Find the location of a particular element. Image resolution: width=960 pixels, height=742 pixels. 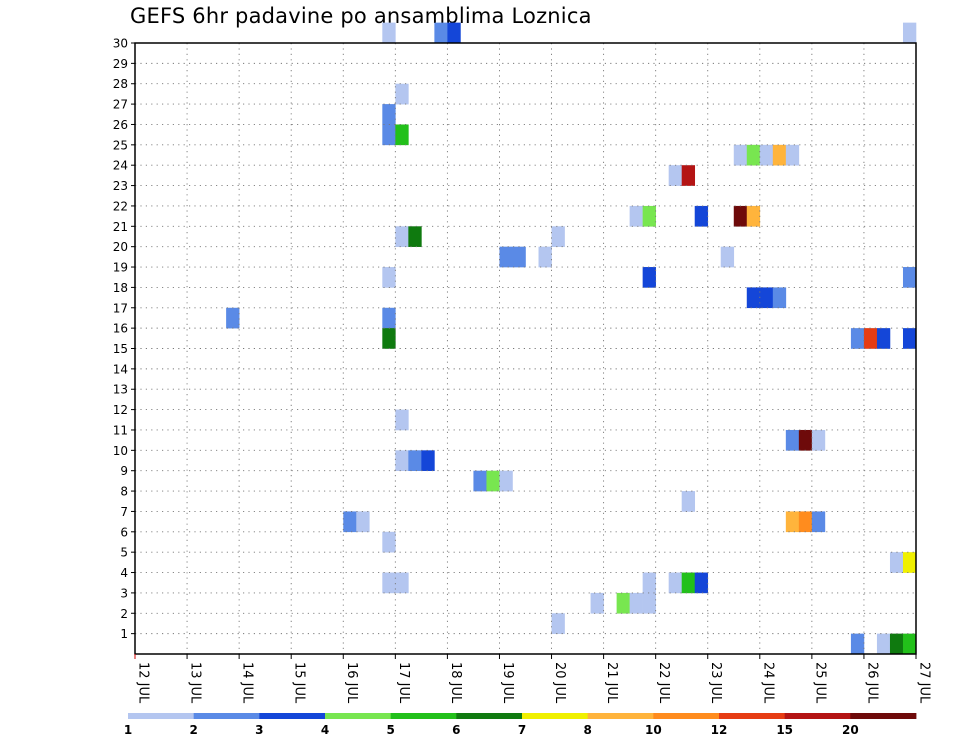

legend-label: 1 is located at coordinates (128, 730).